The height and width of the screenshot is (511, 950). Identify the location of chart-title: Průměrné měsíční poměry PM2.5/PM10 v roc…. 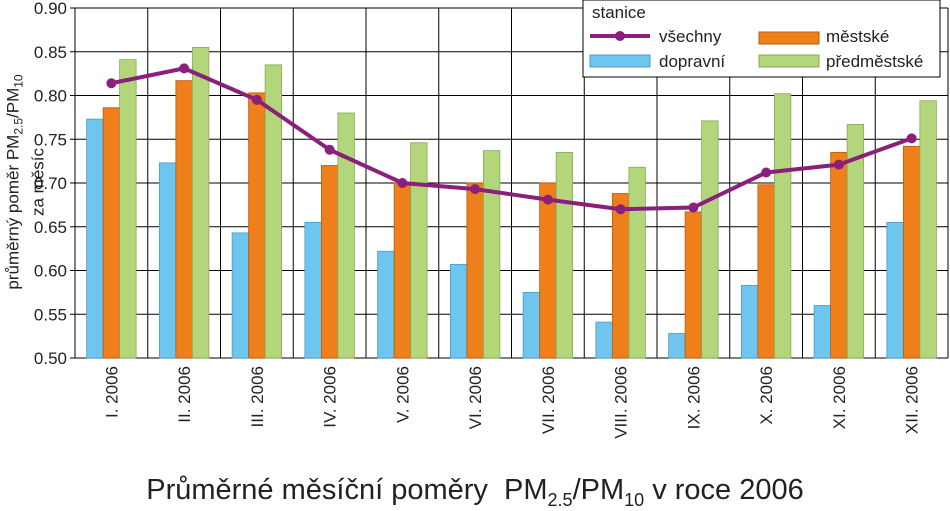
(475, 492).